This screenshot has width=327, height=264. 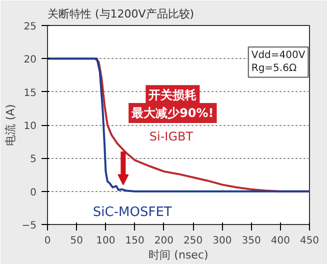 What do you see at coordinates (47, 241) in the screenshot?
I see `x-tick-label: 0` at bounding box center [47, 241].